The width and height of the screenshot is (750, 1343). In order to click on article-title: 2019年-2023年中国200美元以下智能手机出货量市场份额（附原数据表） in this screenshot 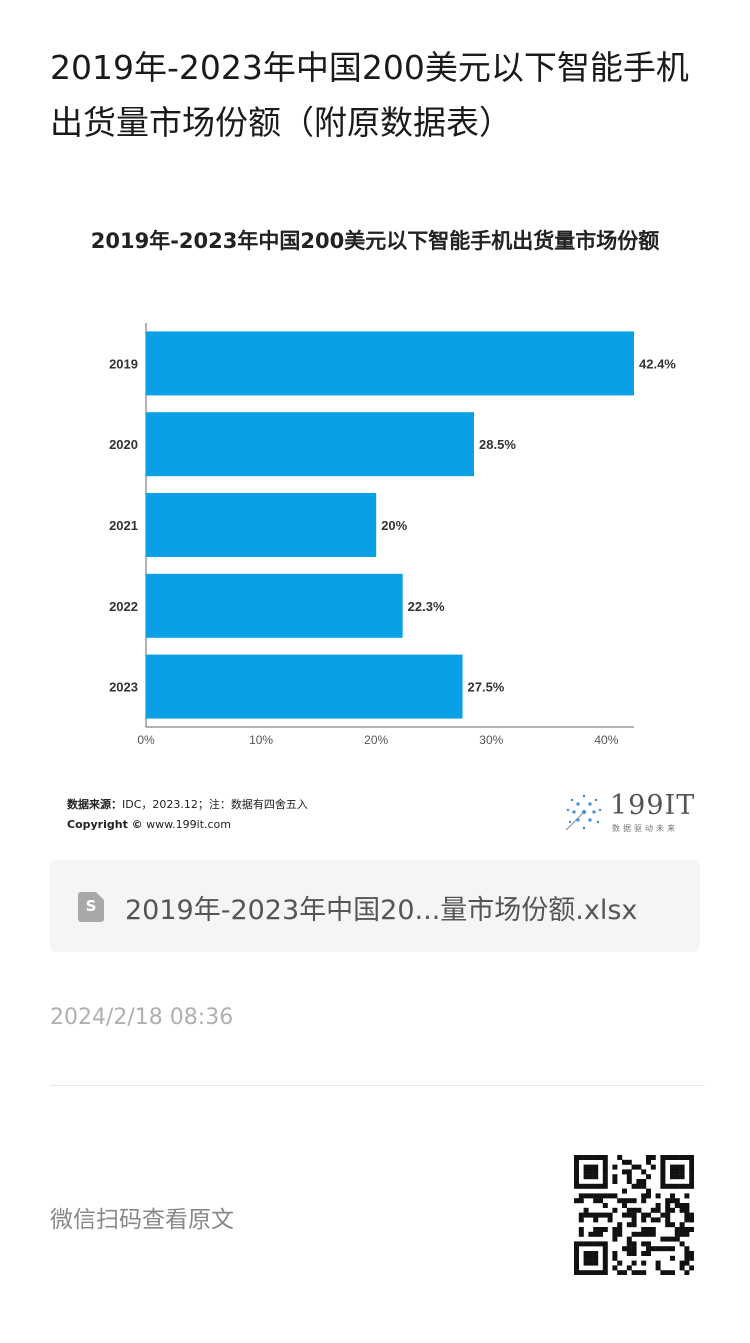, I will do `click(369, 95)`.